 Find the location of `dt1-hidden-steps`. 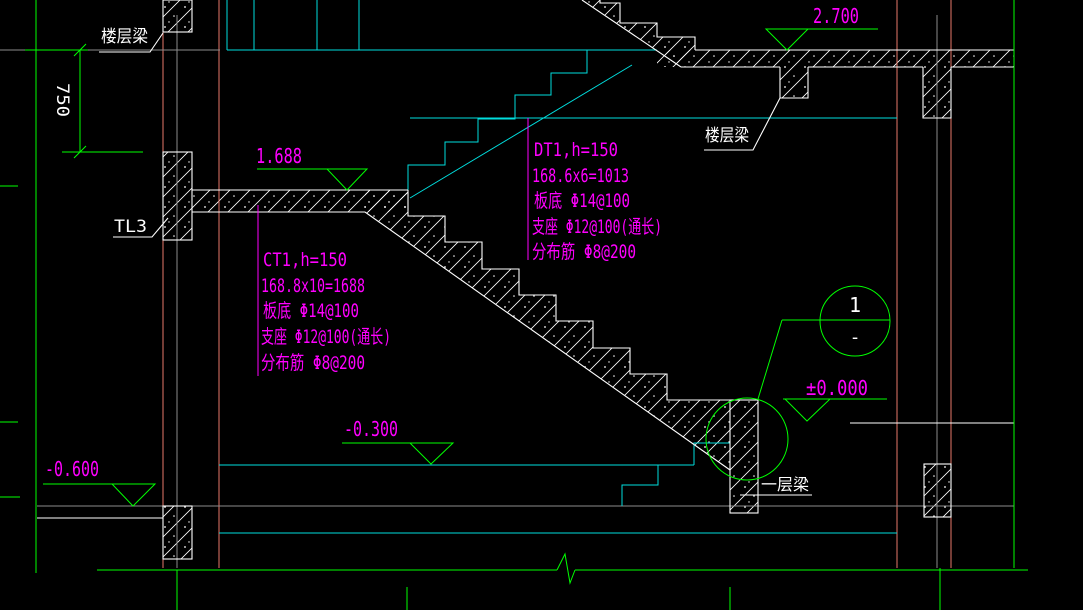

dt1-hidden-steps is located at coordinates (497, 120).